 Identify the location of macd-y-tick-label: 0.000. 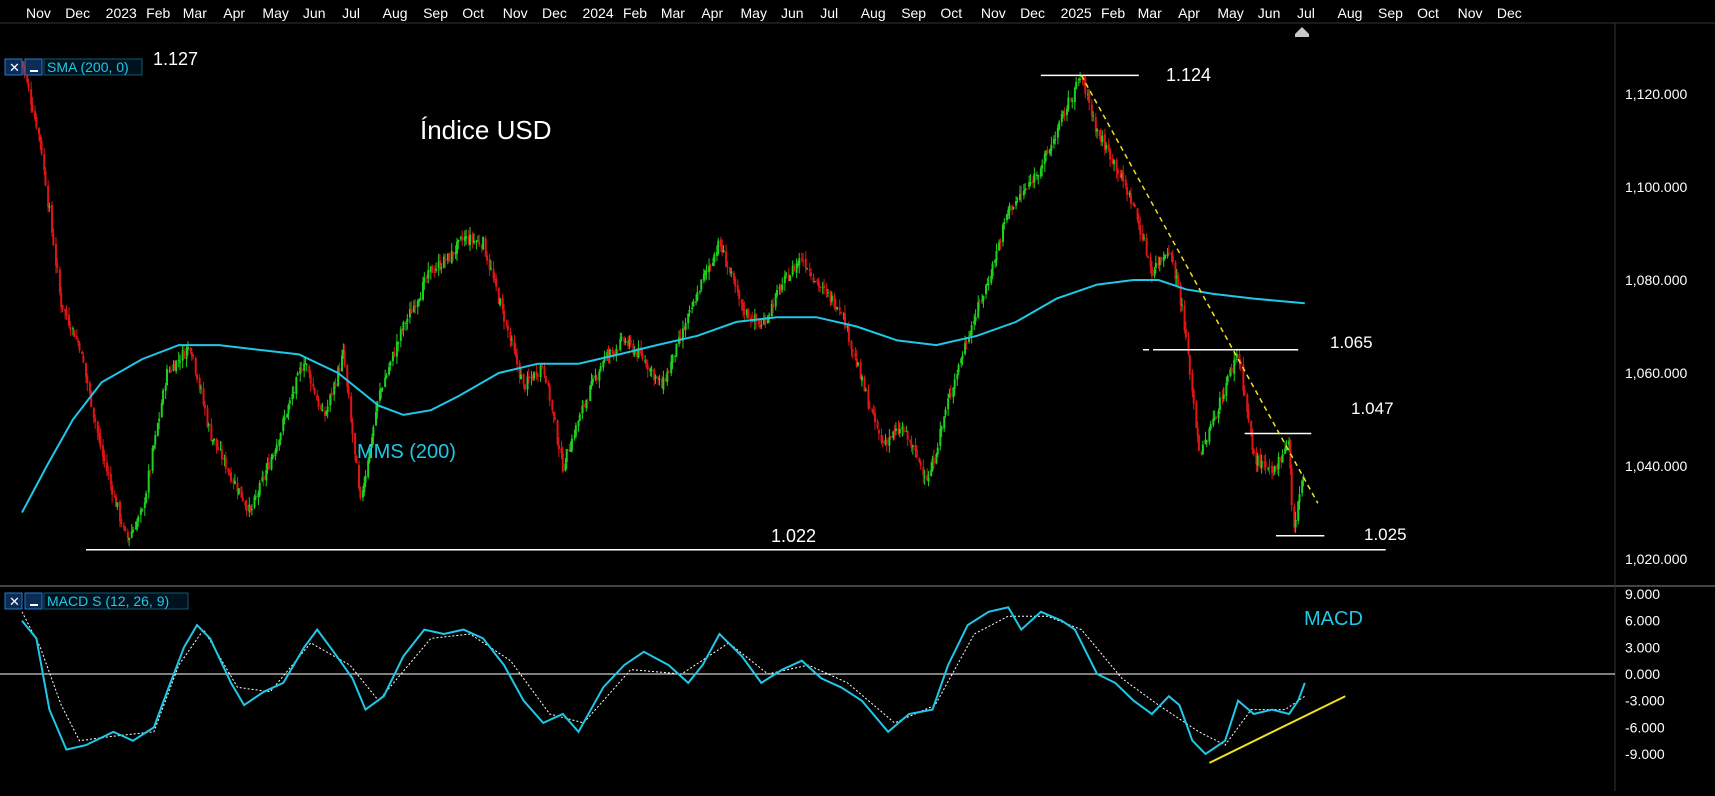
(1642, 674).